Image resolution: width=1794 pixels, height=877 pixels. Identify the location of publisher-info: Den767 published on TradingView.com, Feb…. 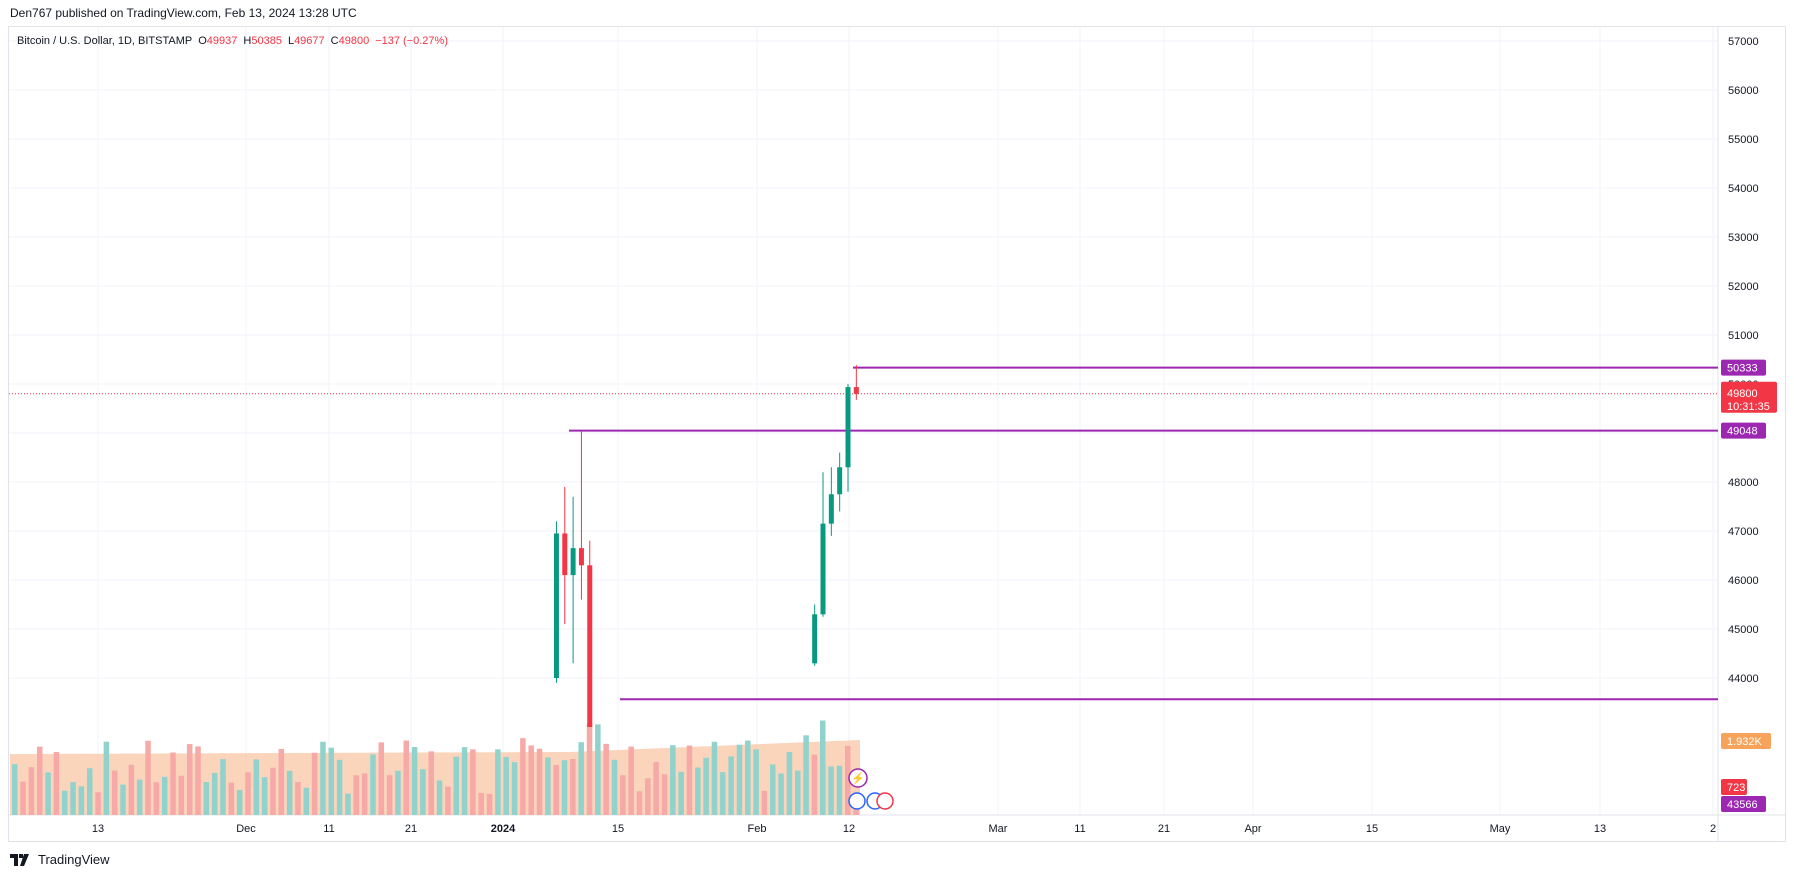
(183, 13).